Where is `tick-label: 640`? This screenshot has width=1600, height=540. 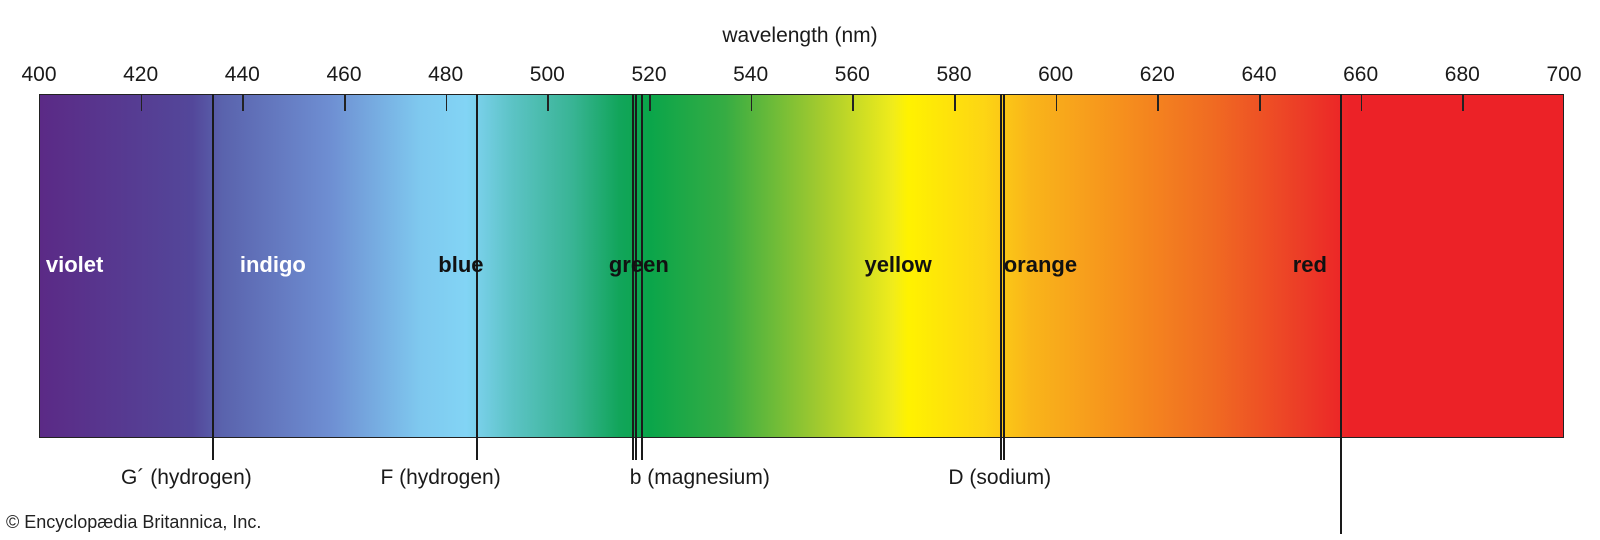 tick-label: 640 is located at coordinates (1259, 74).